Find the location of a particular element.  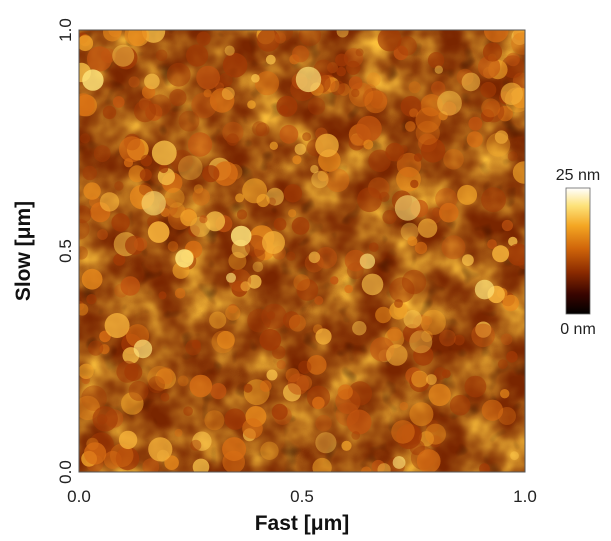

x-tick-label: 0.5 is located at coordinates (302, 496).